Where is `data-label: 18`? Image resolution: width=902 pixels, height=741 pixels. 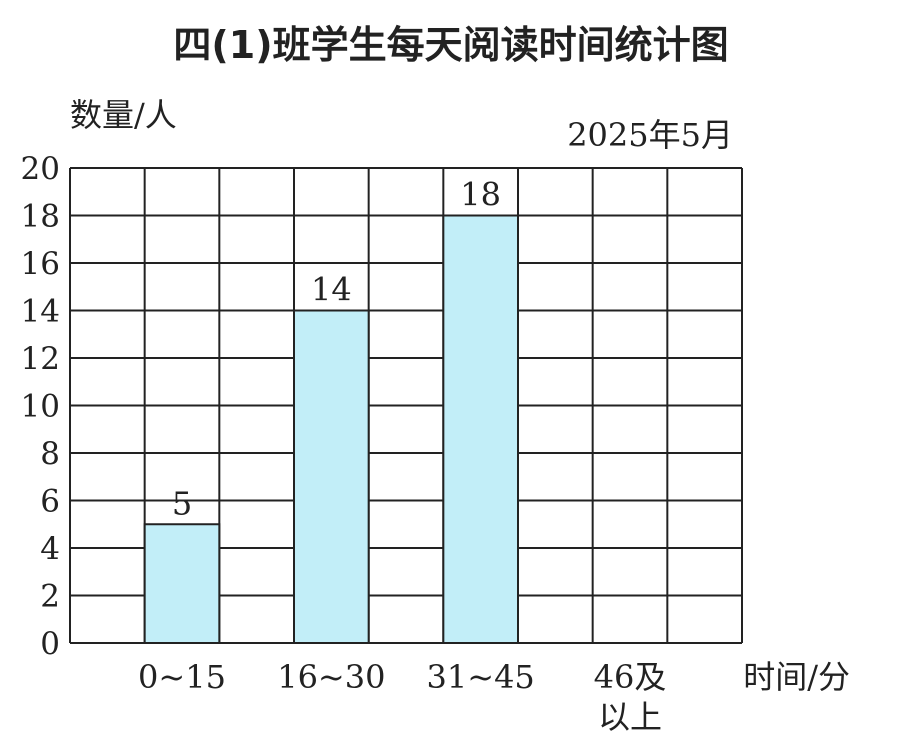 data-label: 18 is located at coordinates (480, 195).